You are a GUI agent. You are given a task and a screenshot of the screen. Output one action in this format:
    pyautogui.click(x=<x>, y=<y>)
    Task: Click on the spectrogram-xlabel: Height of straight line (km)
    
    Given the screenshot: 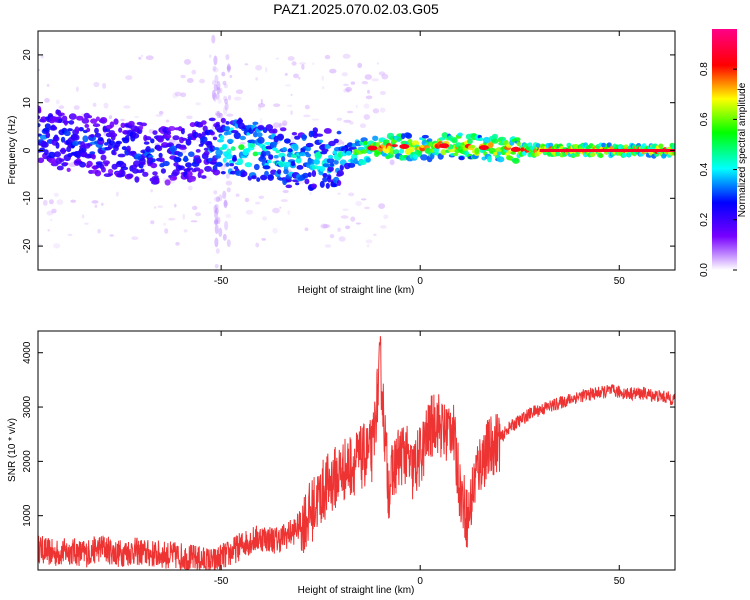 What is the action you would take?
    pyautogui.click(x=356, y=290)
    